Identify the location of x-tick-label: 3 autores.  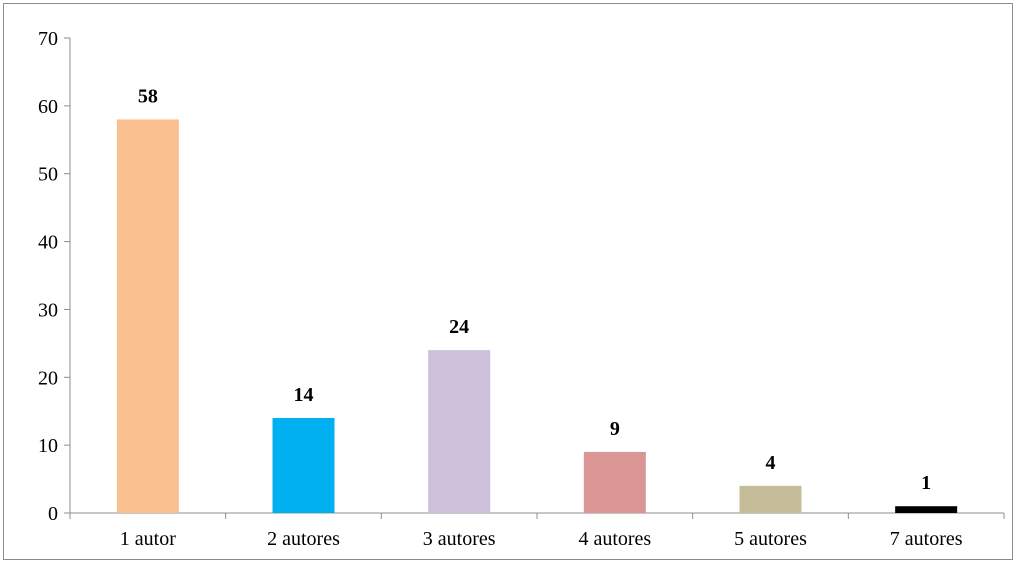
(459, 539).